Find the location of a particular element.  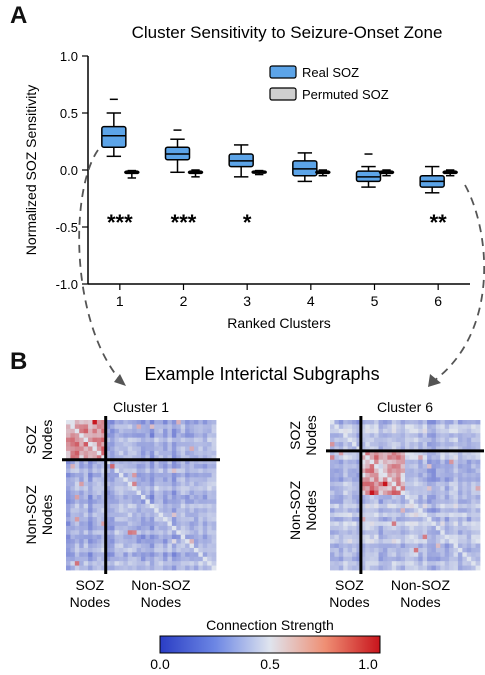

row-label: Nodes is located at coordinates (311, 435).